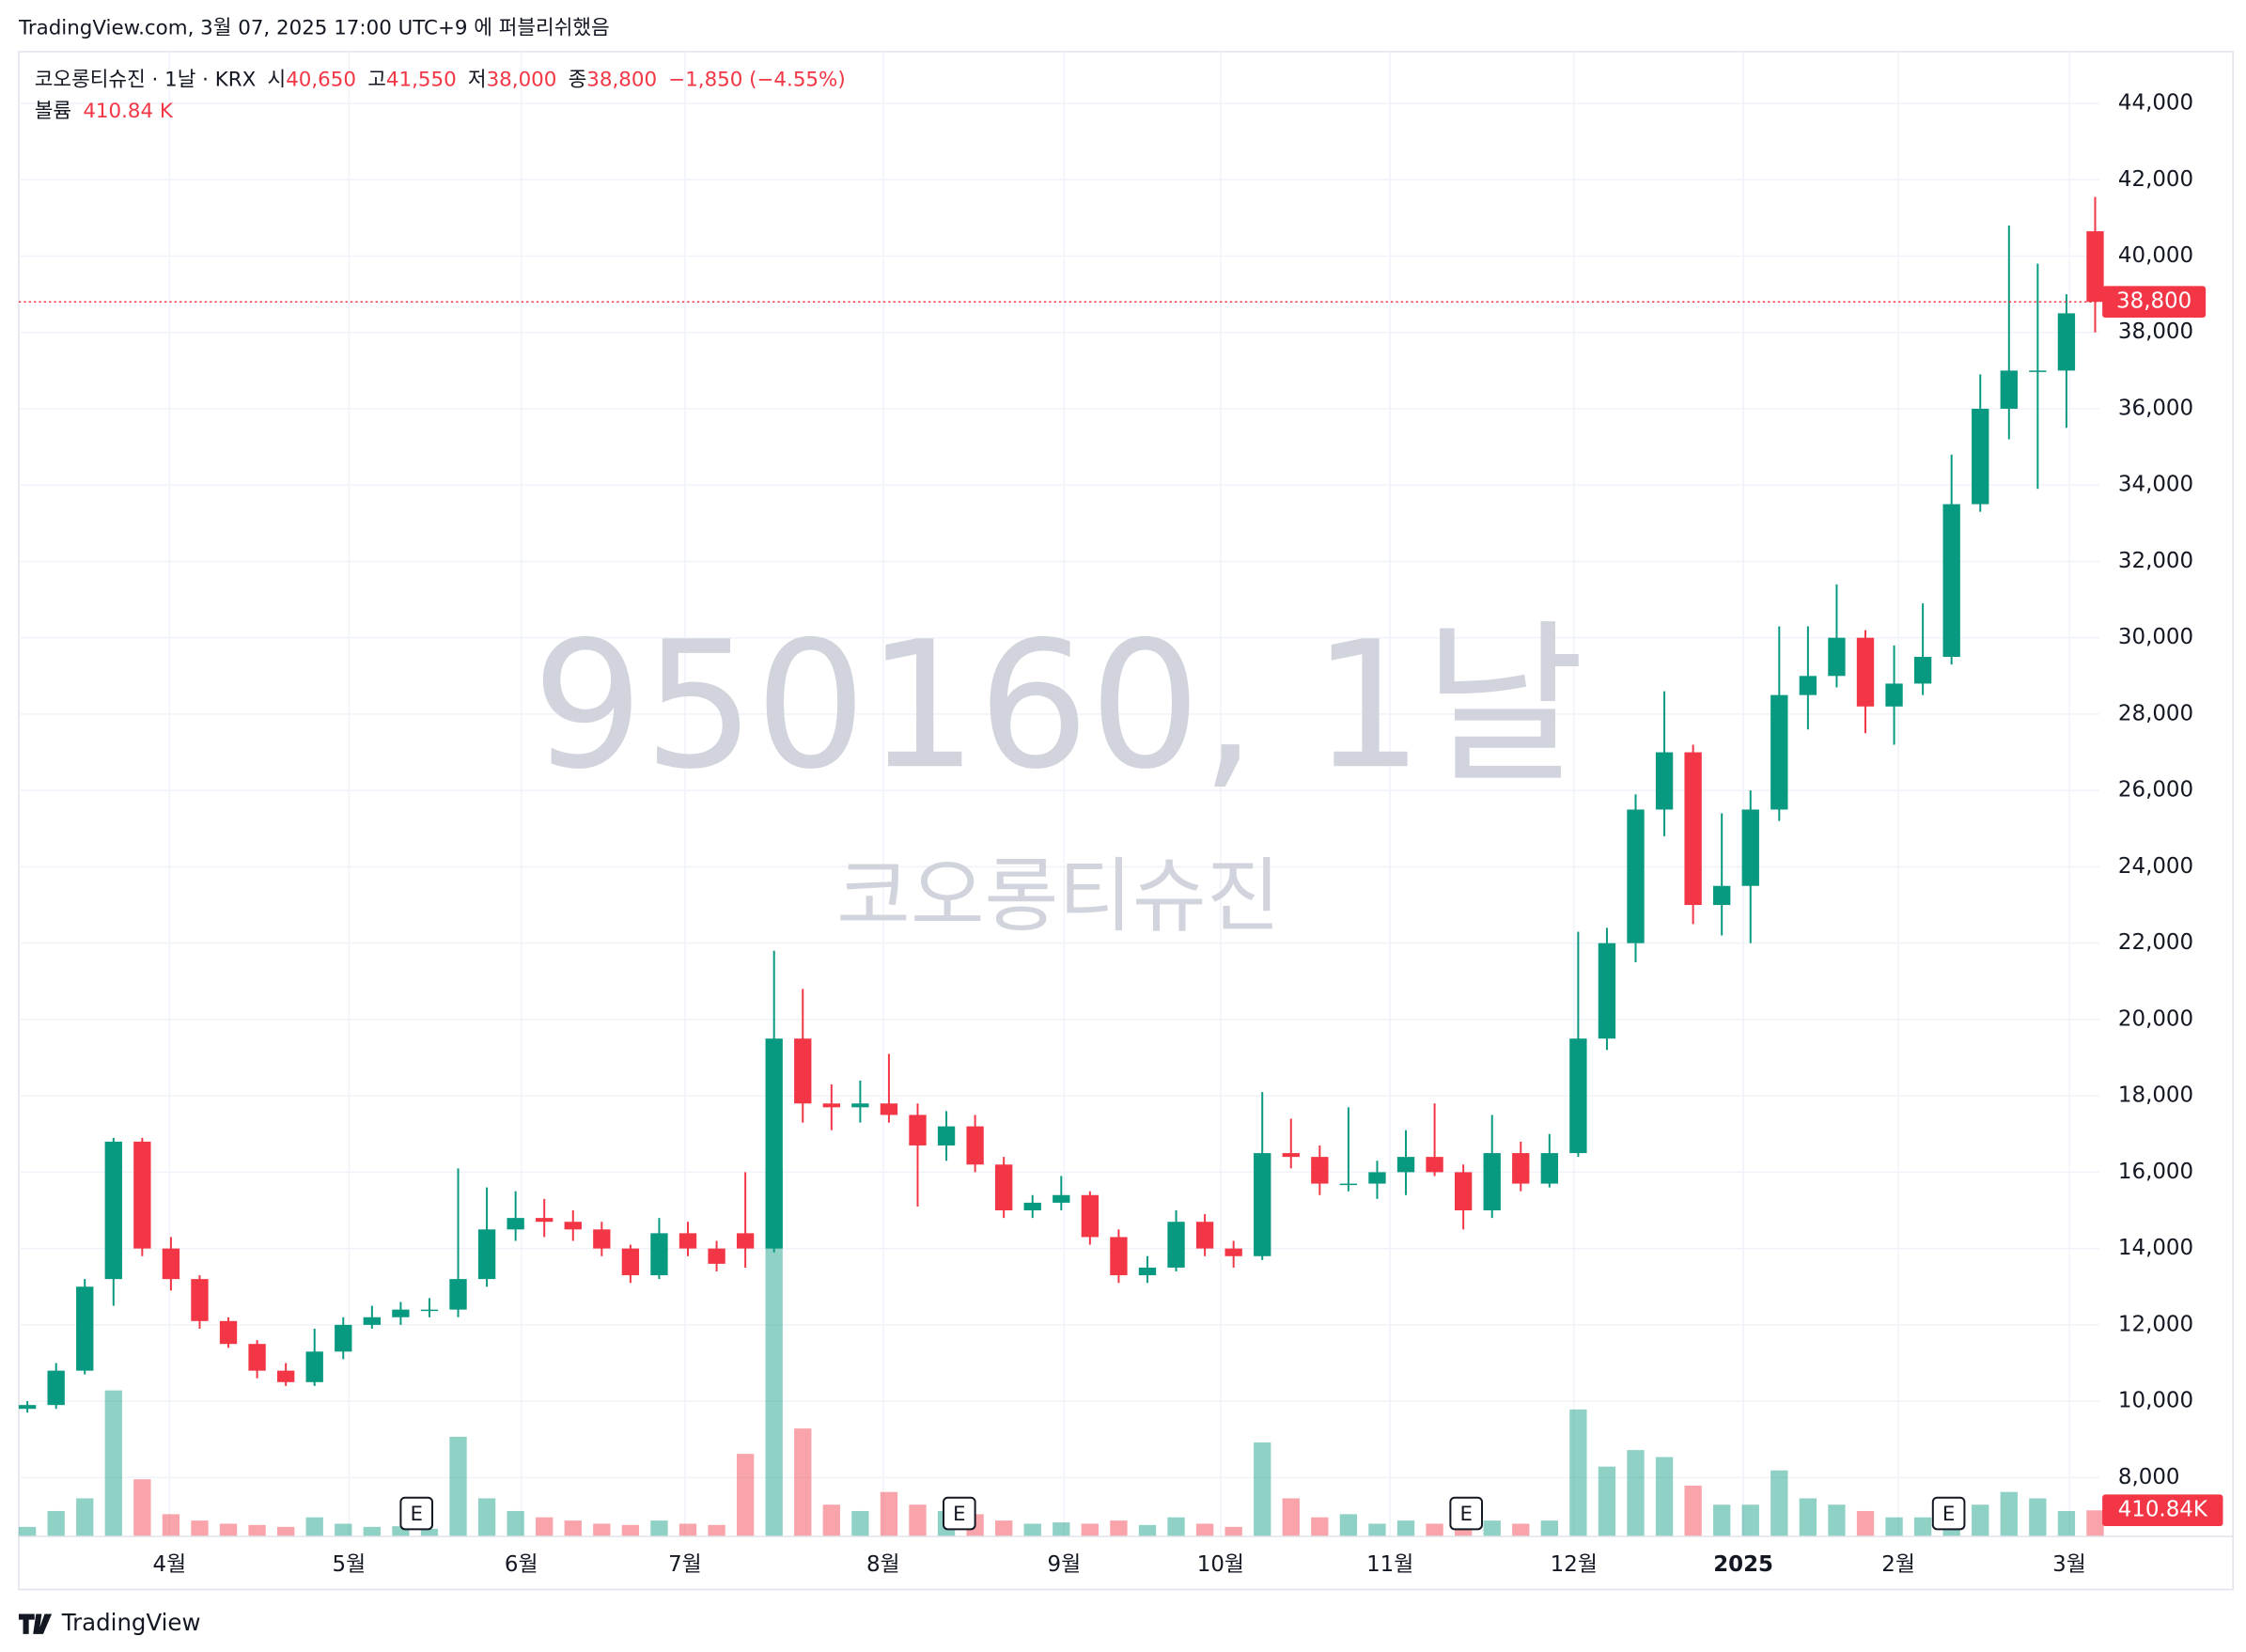 The image size is (2246, 1652). Describe the element at coordinates (1743, 1564) in the screenshot. I see `x-tick-label: 2025` at that location.